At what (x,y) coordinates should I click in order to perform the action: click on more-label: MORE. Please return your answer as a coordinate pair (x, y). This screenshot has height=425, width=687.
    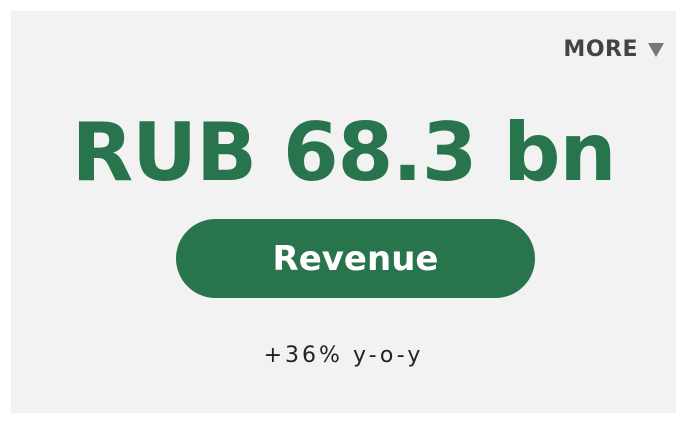
    Looking at the image, I should click on (600, 49).